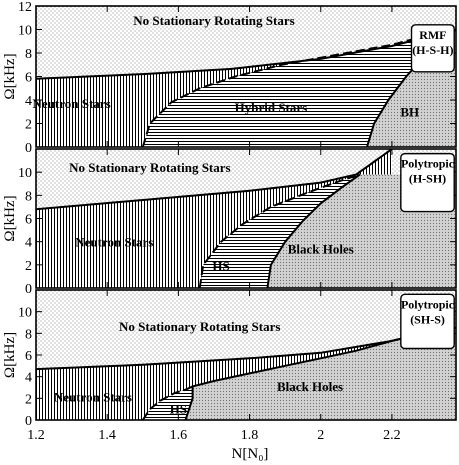 This screenshot has width=459, height=465. I want to click on model-tag-line: (H-S-H), so click(432, 50).